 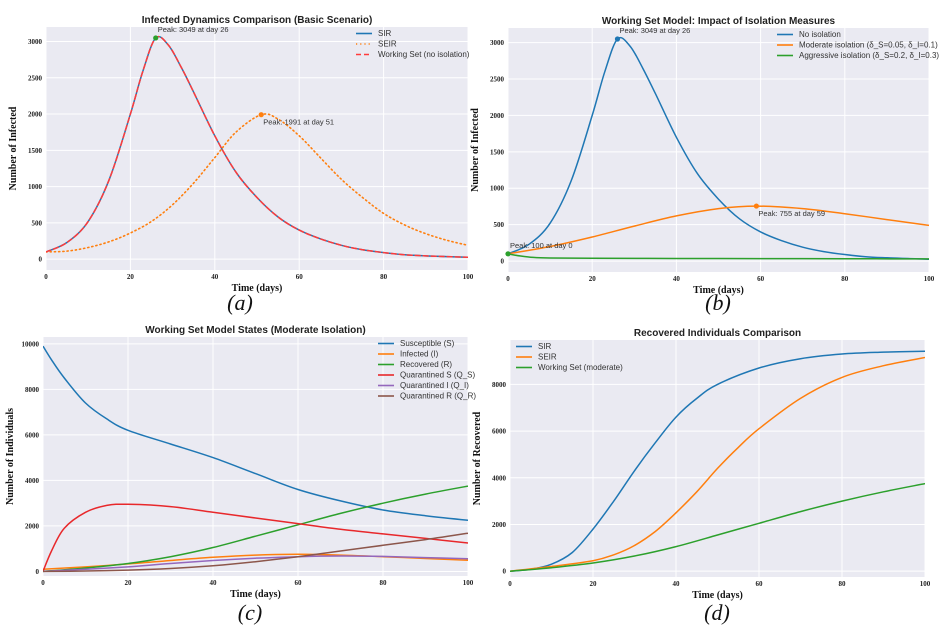 What do you see at coordinates (427, 343) in the screenshot?
I see `legend-label: Susceptible (S)` at bounding box center [427, 343].